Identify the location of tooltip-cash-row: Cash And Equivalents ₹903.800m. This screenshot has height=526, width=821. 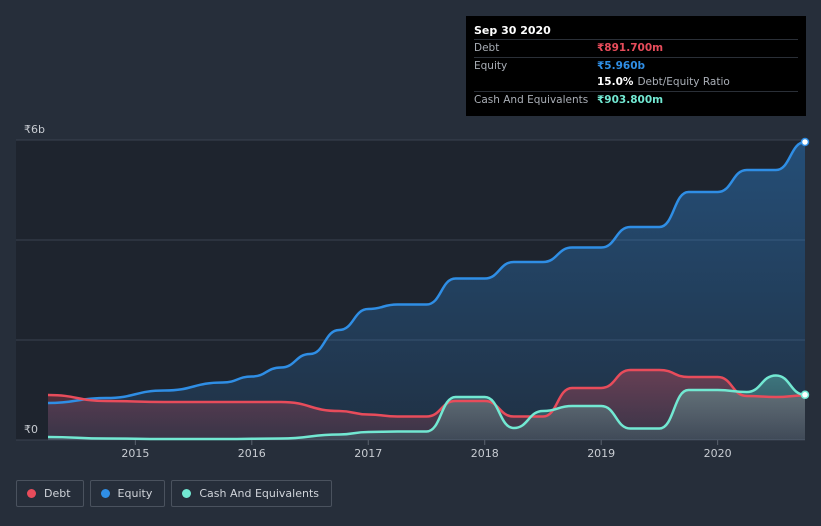
(636, 99).